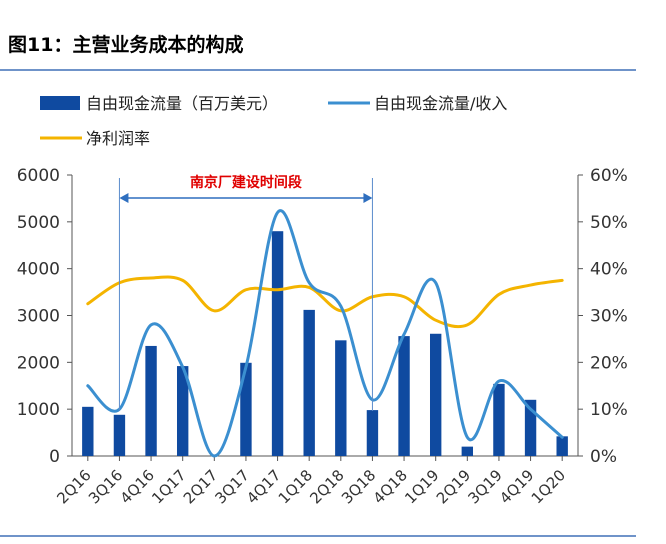 Image resolution: width=666 pixels, height=544 pixels. I want to click on x-tick-label: 3Q19, so click(484, 486).